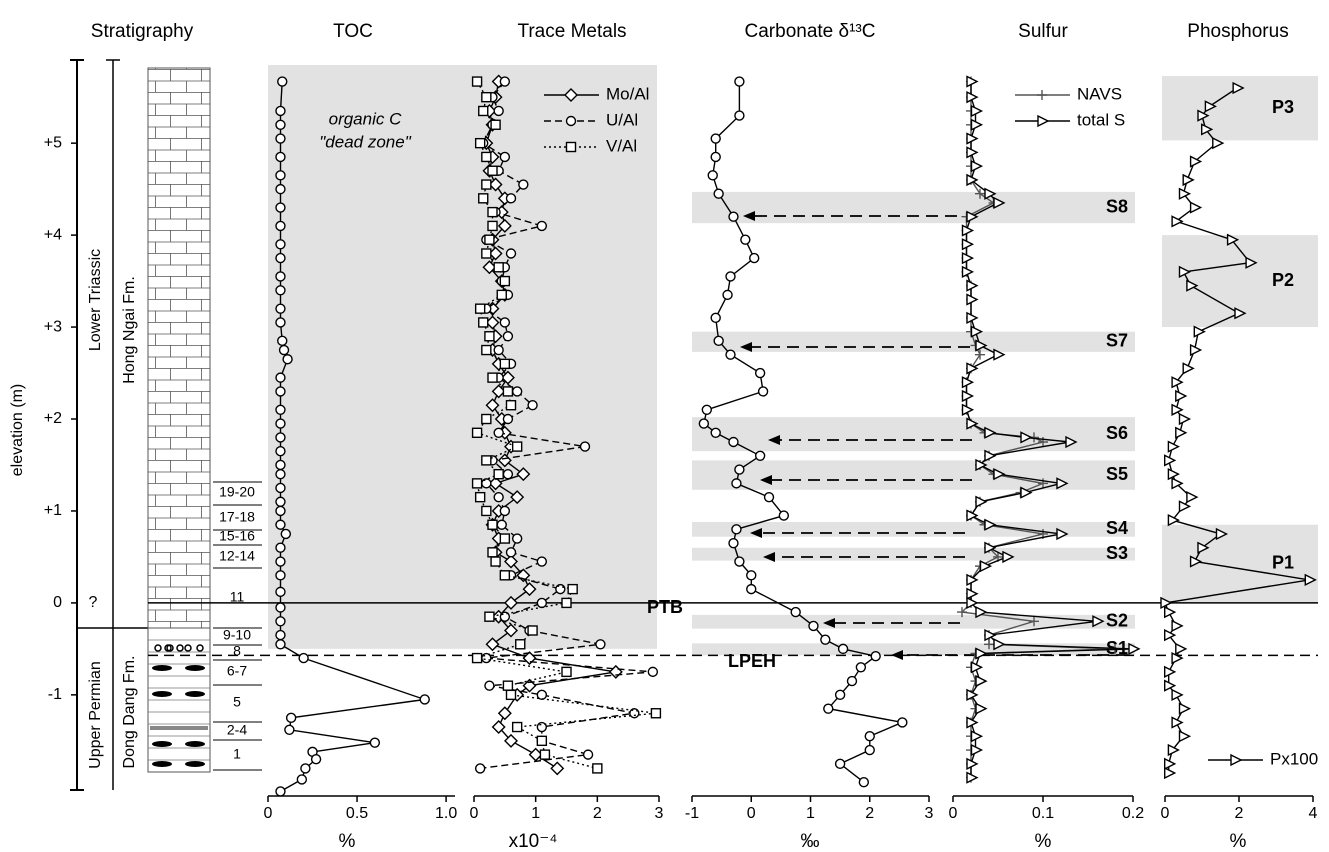 This screenshot has width=1329, height=852. What do you see at coordinates (1117, 528) in the screenshot?
I see `band-label: S4` at bounding box center [1117, 528].